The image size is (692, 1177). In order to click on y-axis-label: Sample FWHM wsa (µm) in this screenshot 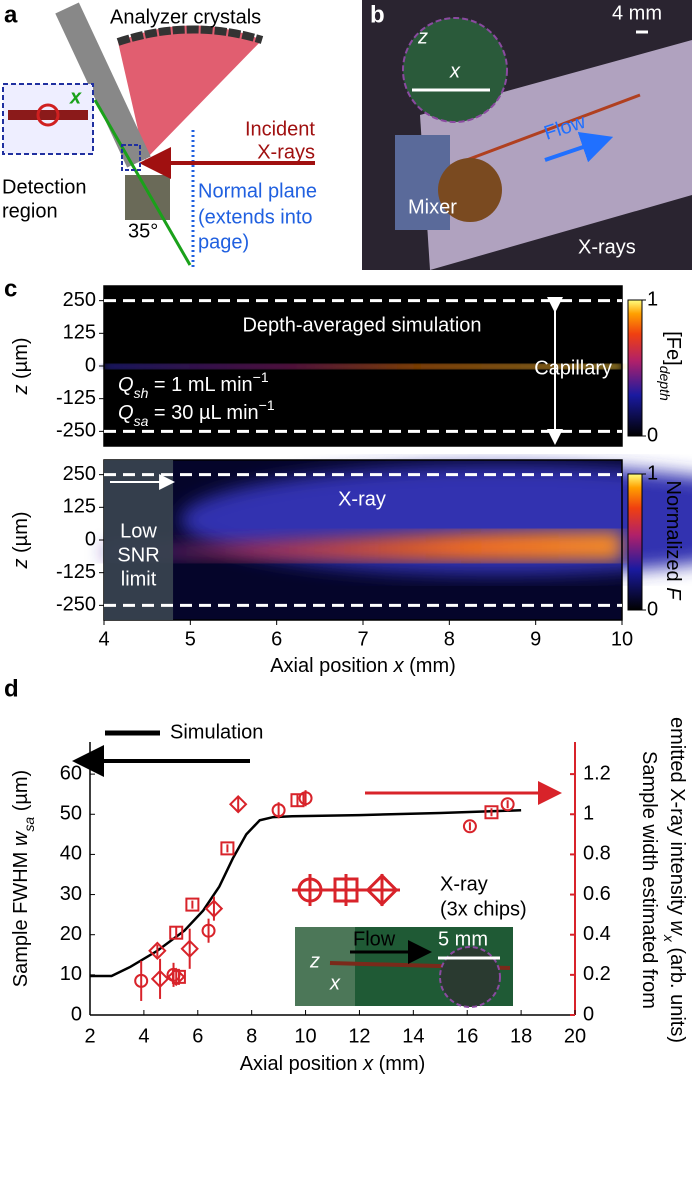, I will do `click(23, 878)`.